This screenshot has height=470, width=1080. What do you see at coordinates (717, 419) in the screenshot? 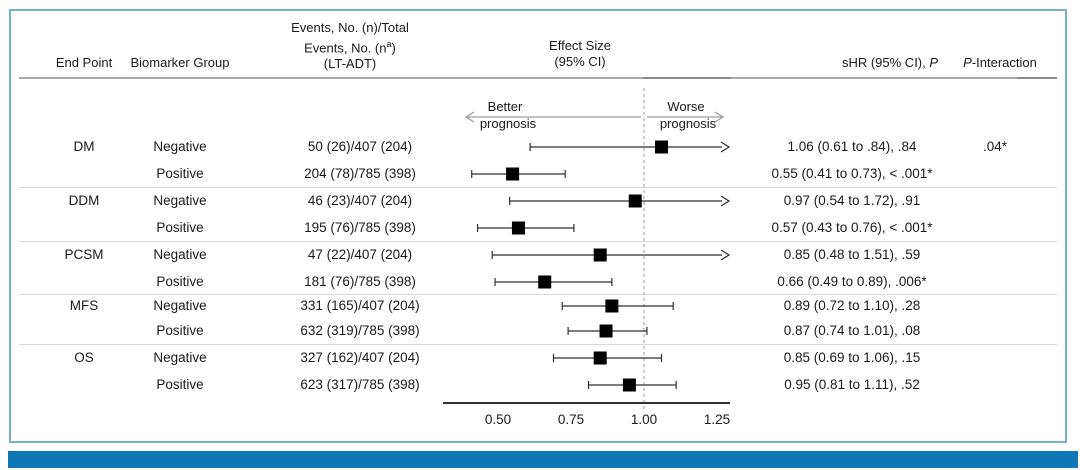
I see `x-tick-label: 1.25` at bounding box center [717, 419].